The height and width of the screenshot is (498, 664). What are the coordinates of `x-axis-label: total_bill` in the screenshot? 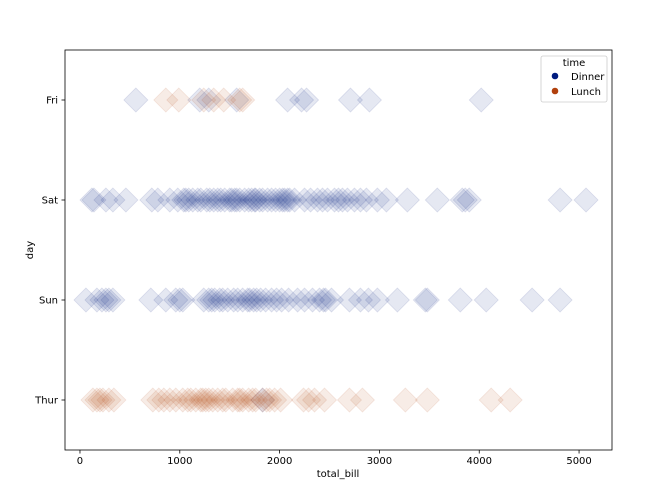 It's located at (338, 474).